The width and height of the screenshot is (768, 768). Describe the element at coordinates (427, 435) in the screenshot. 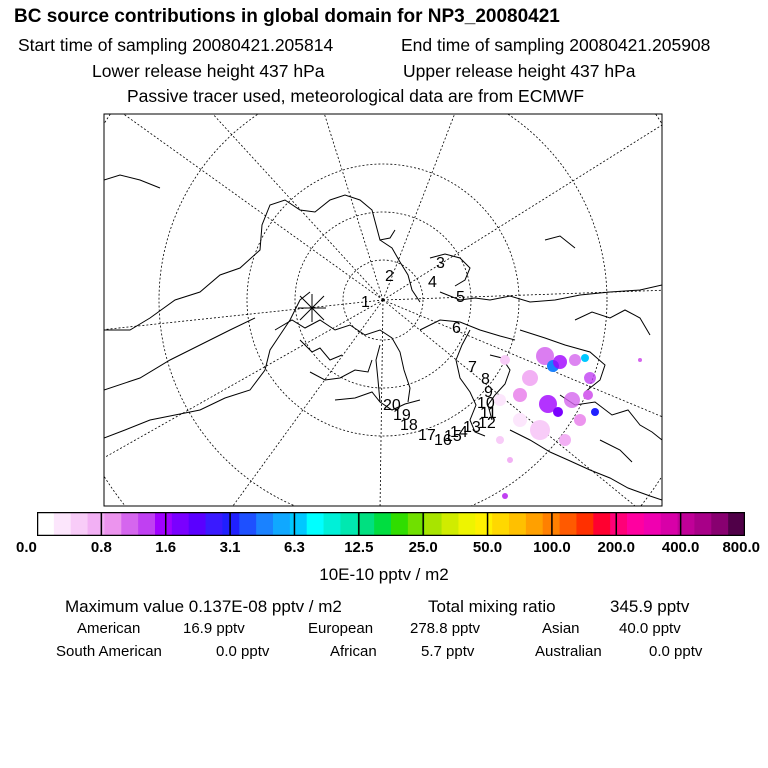

I see `trajectory-label: 17` at that location.